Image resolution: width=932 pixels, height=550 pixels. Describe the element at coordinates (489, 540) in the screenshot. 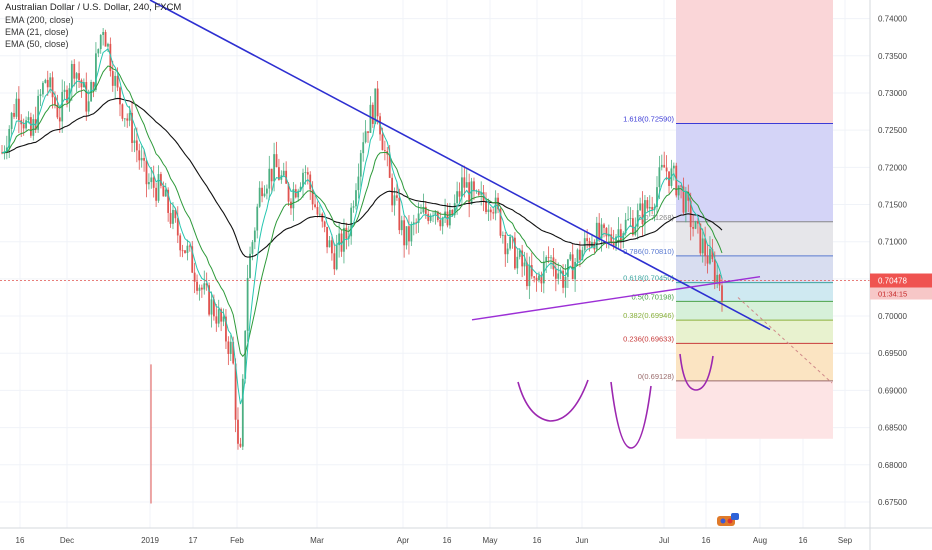

I see `x-tick-label: May` at that location.